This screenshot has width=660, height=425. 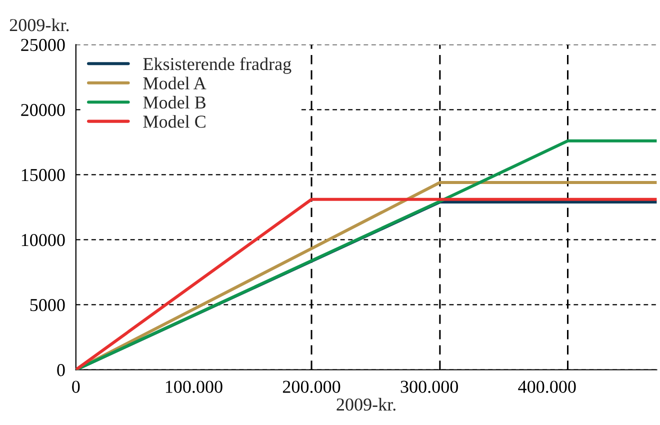 I want to click on x-tick-label: 100.000, so click(x=194, y=386).